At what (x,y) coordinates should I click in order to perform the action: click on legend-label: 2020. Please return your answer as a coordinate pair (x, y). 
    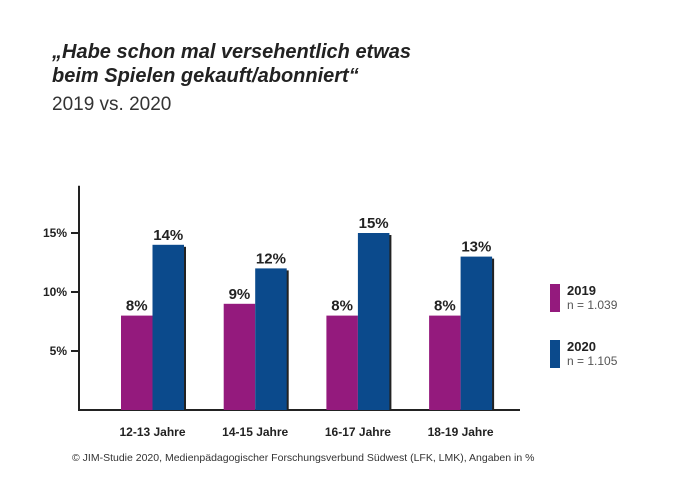
    Looking at the image, I should click on (581, 346).